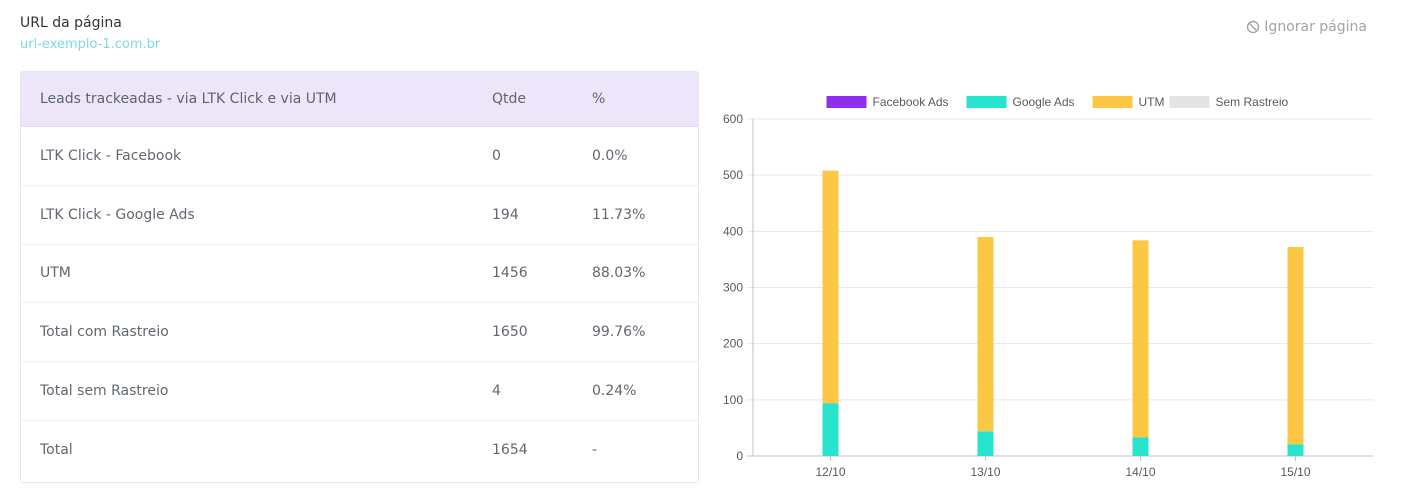  What do you see at coordinates (1295, 472) in the screenshot?
I see `x-tick-label: 15/10` at bounding box center [1295, 472].